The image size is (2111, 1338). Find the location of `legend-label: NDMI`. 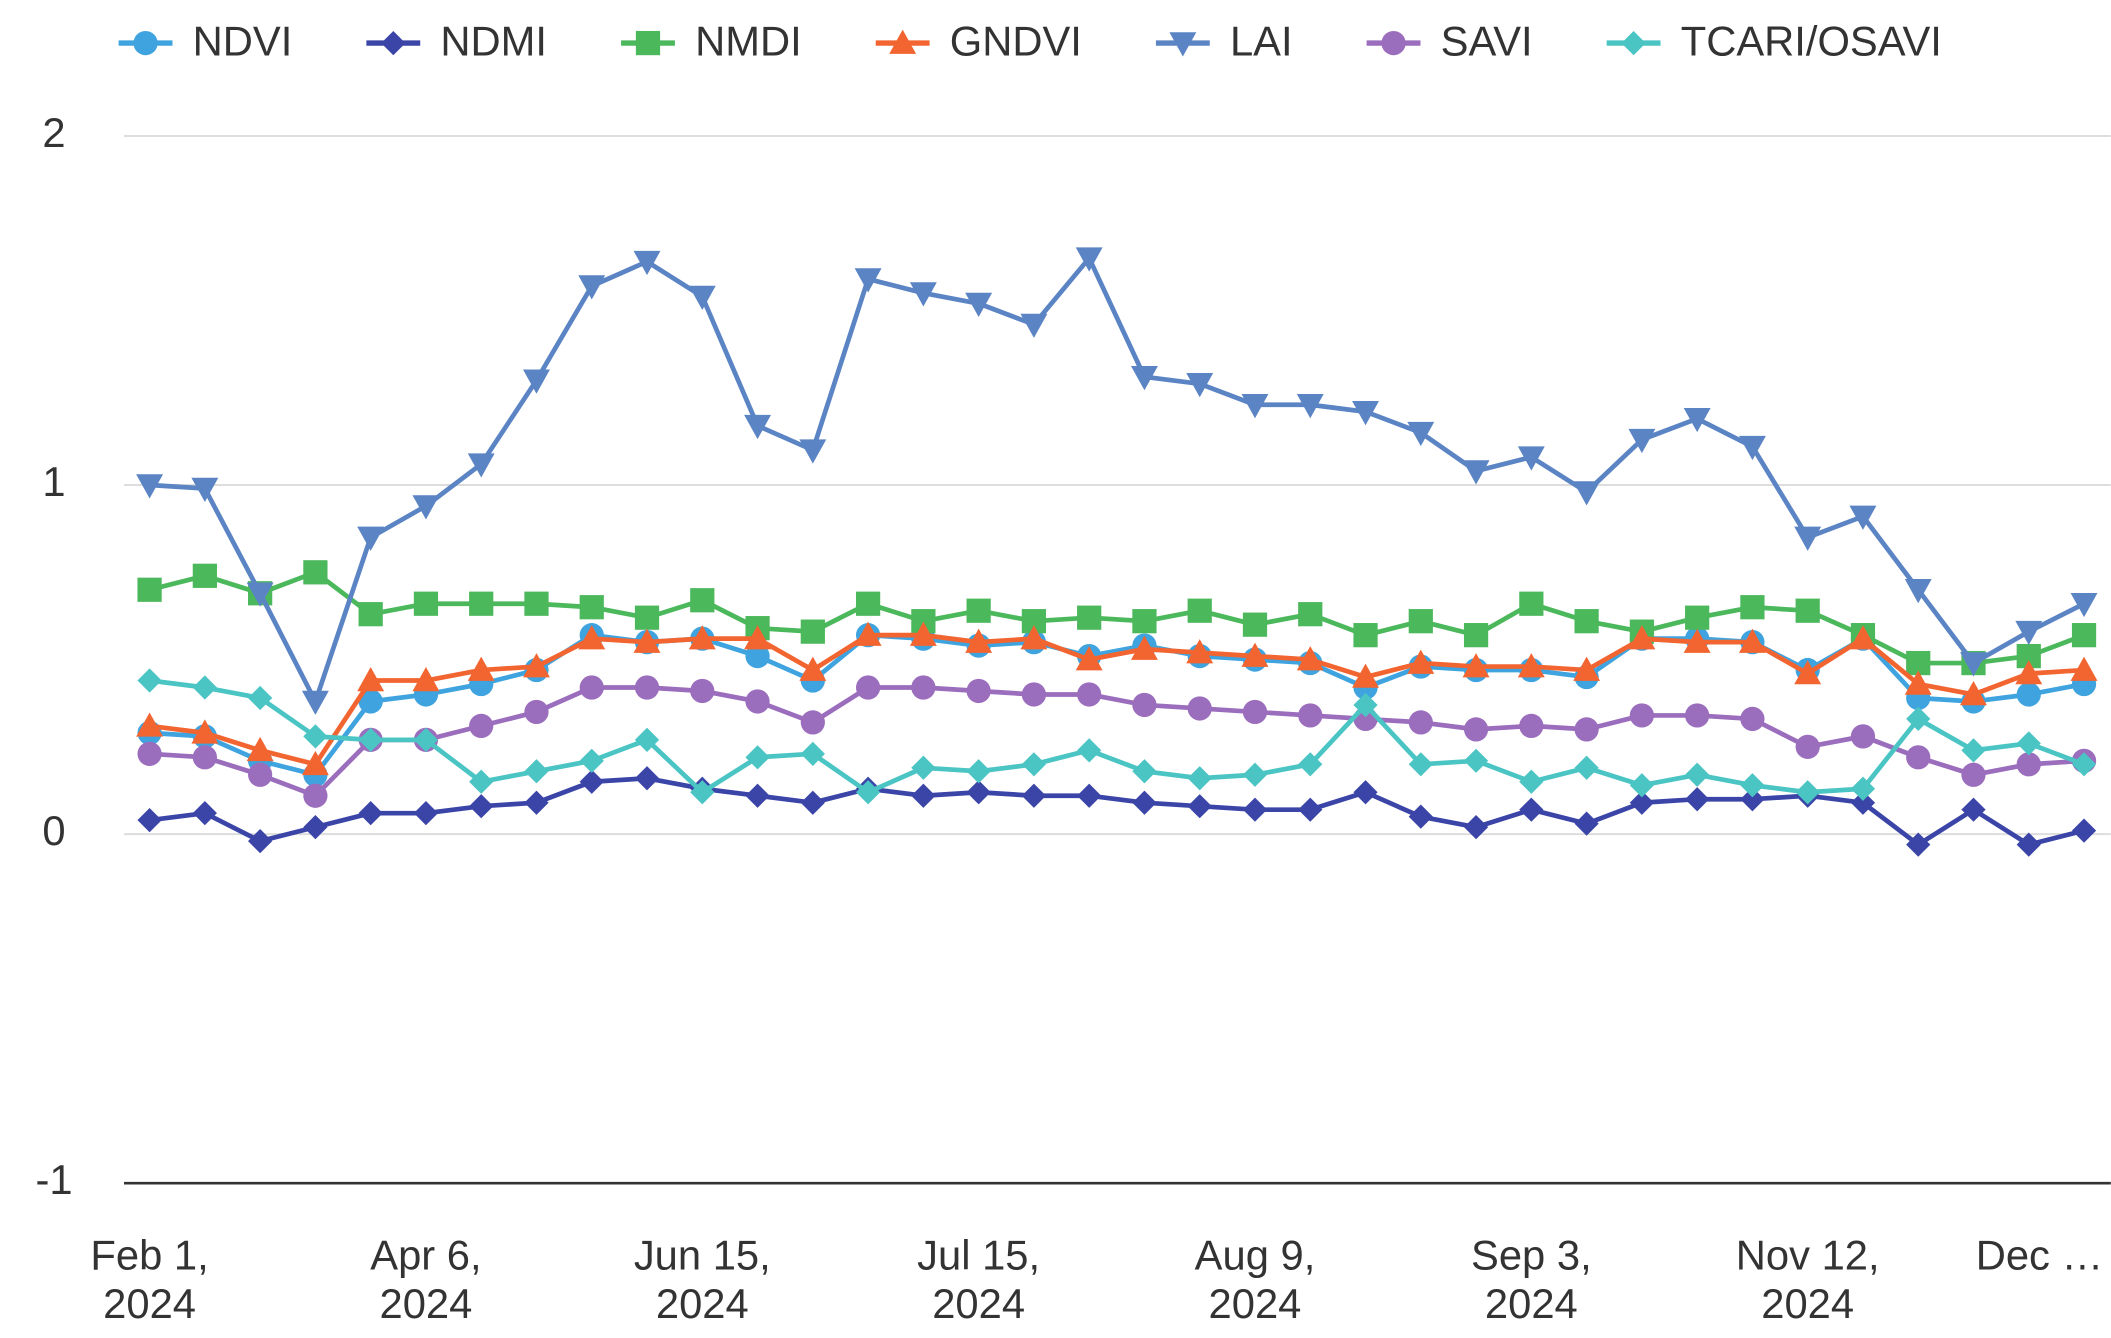

legend-label: NDMI is located at coordinates (493, 40).